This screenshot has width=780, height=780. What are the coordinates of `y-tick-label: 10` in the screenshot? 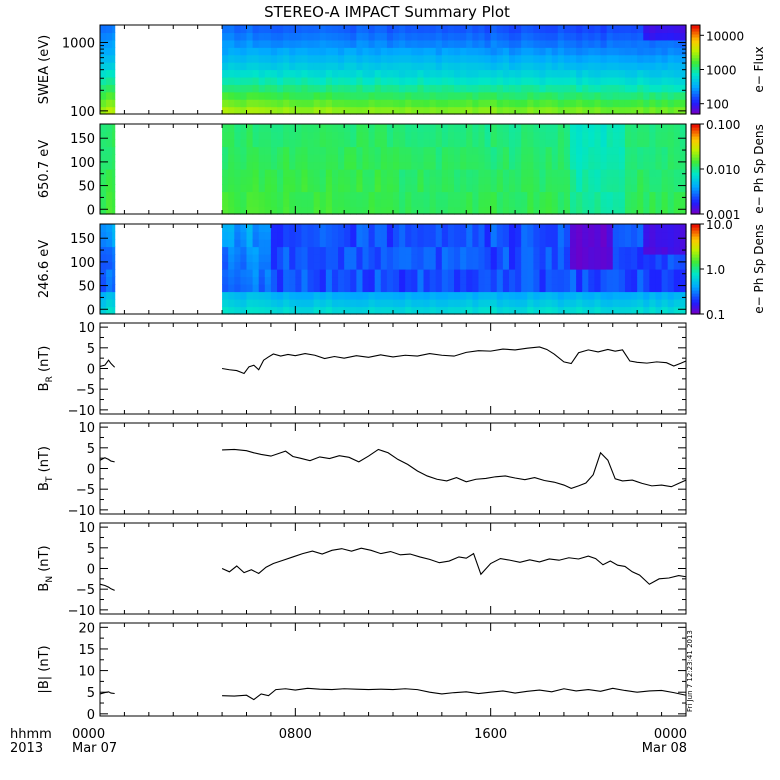 It's located at (86, 672).